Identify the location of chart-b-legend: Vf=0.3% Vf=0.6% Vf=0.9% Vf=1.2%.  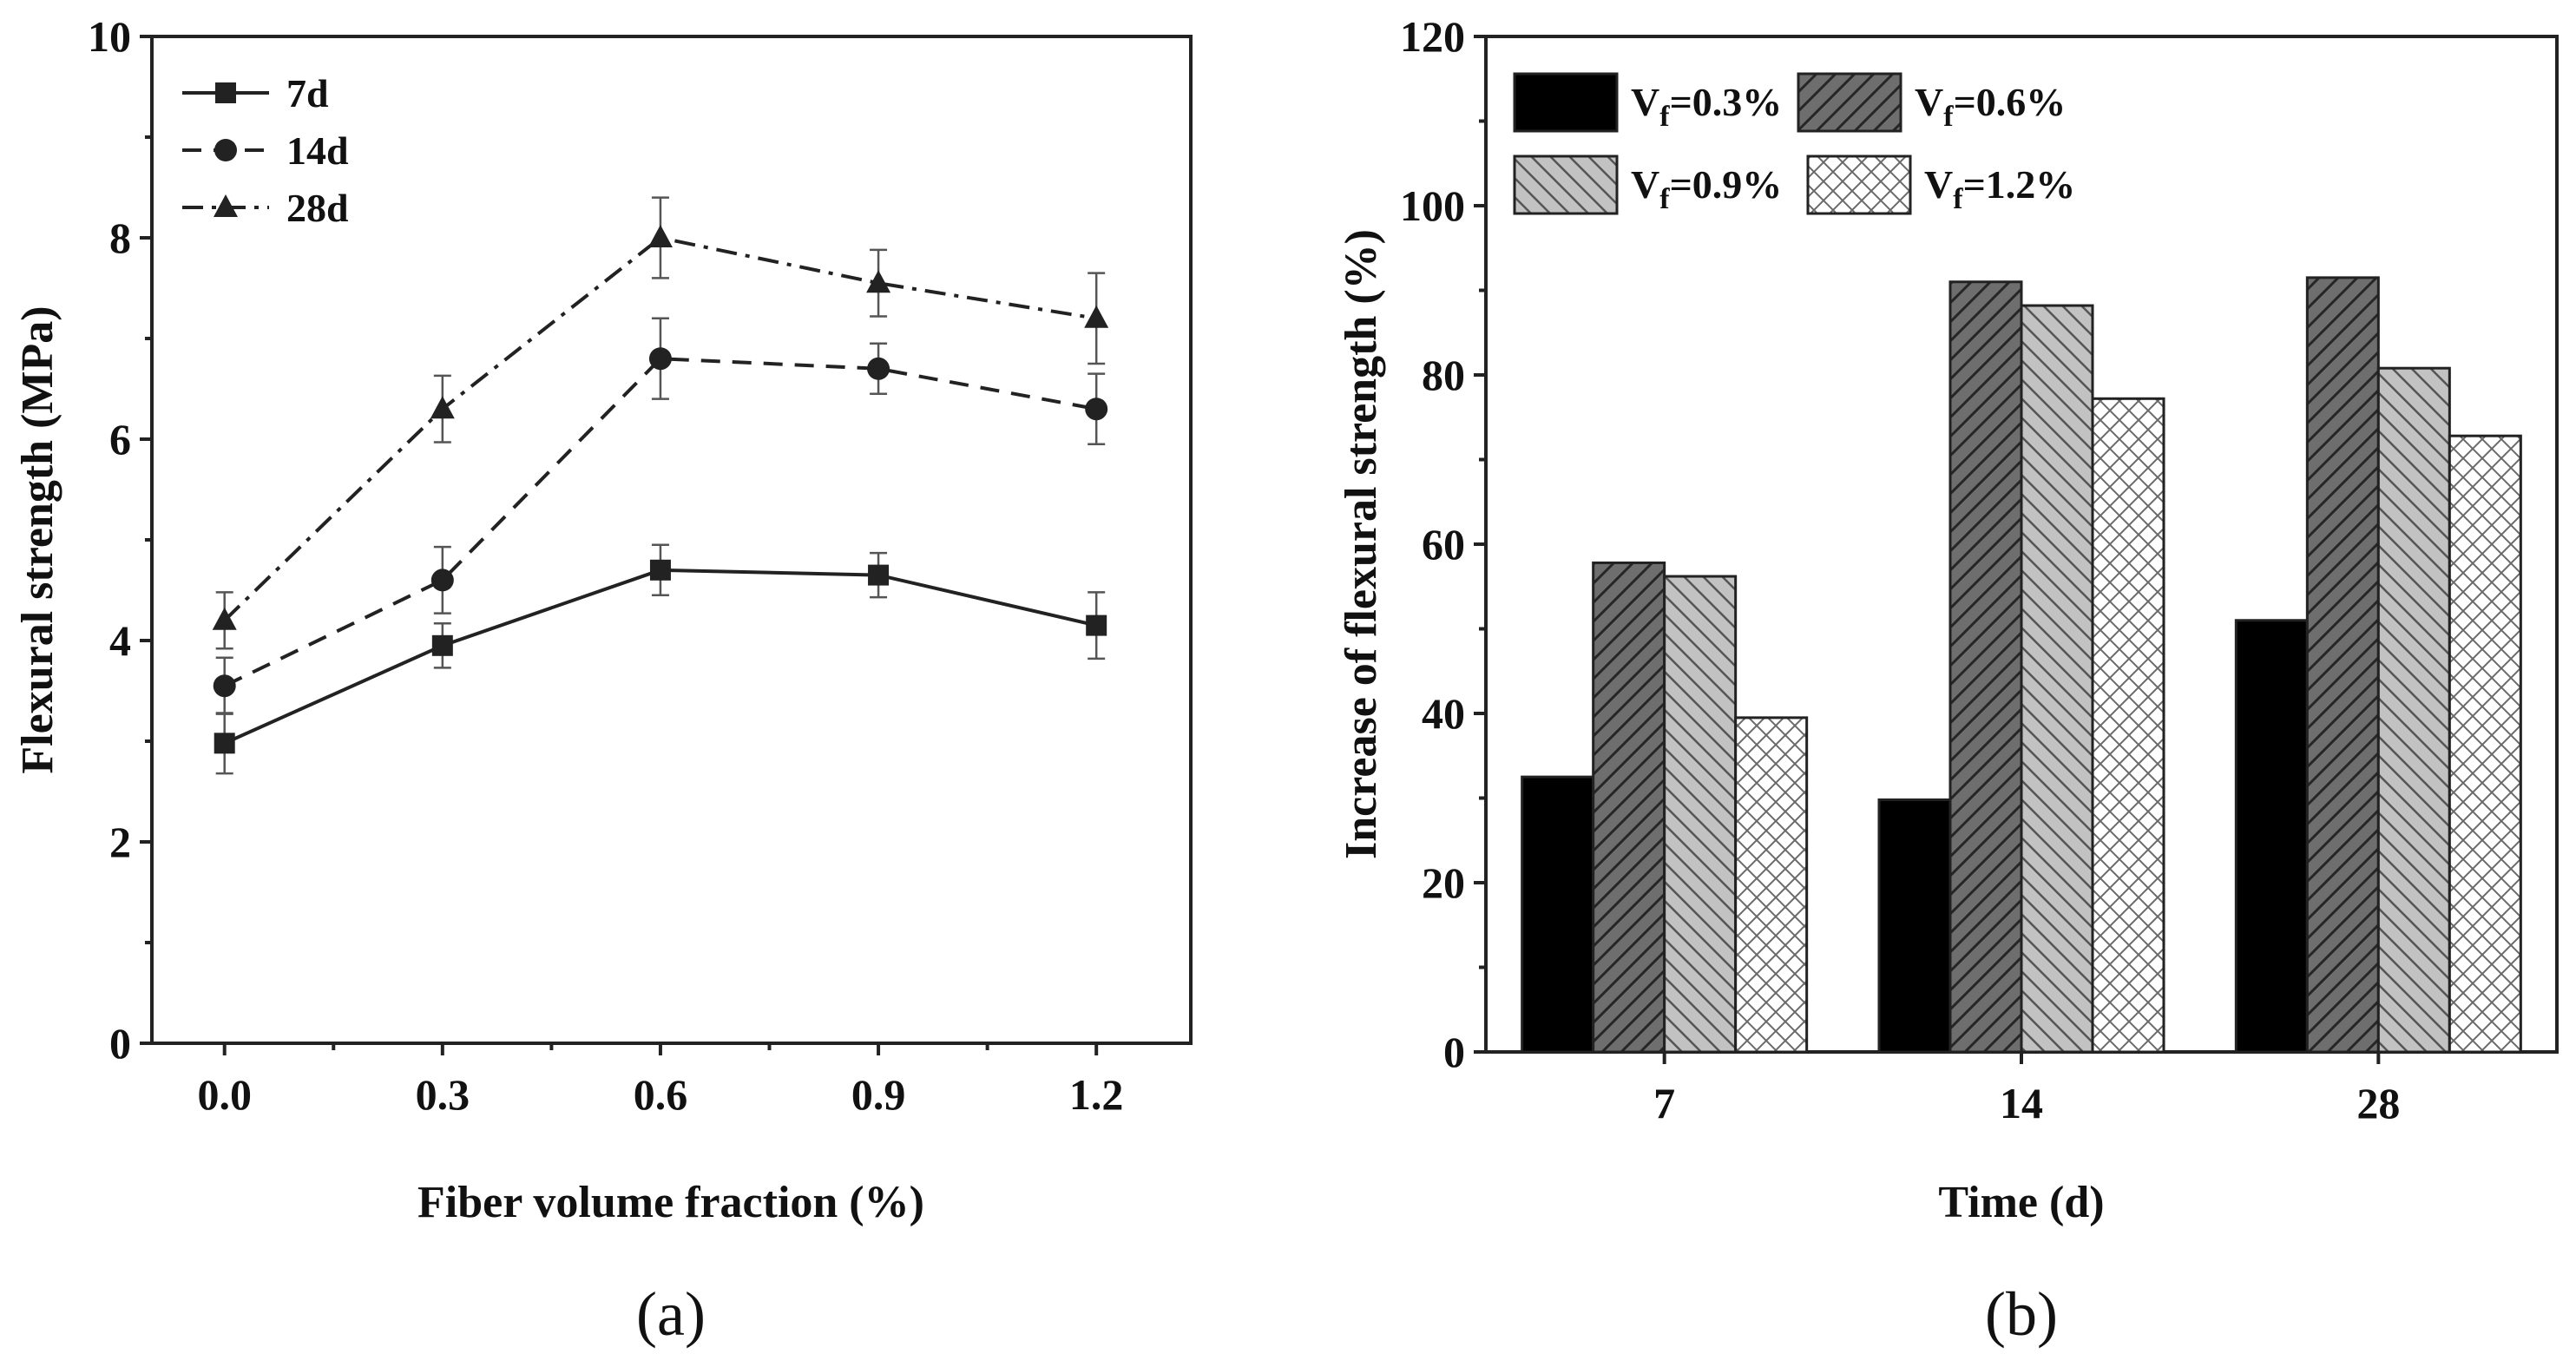
(1794, 143).